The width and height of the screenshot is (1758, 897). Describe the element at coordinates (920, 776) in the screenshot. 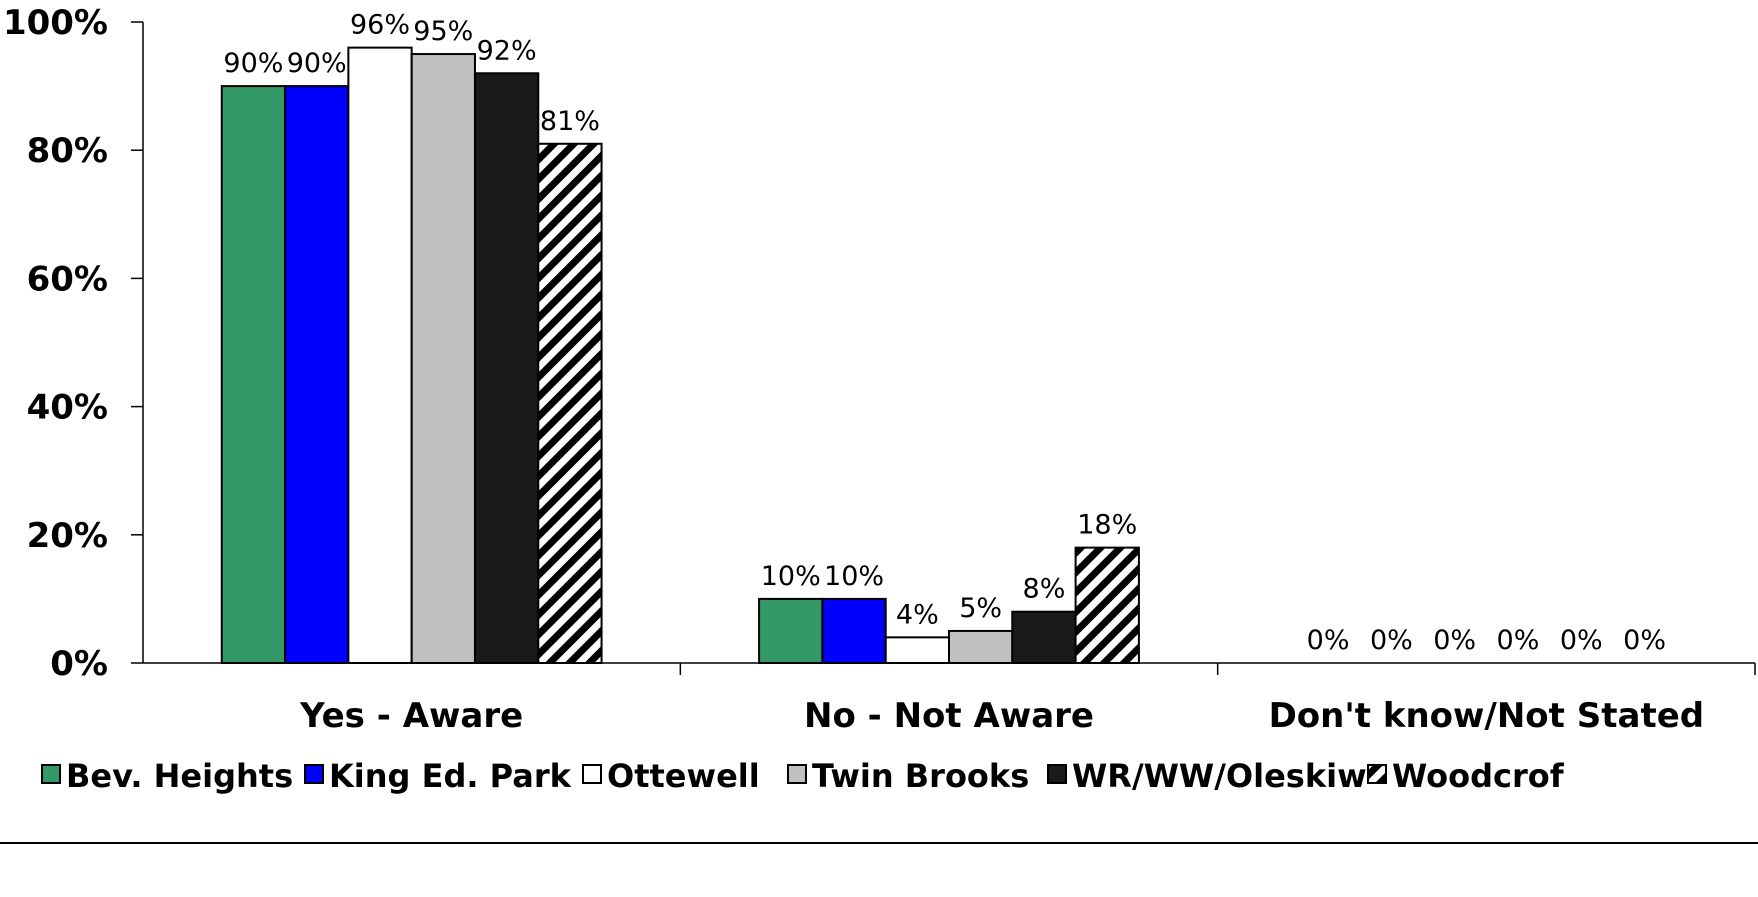

I see `legend-label: Twin Brooks` at that location.